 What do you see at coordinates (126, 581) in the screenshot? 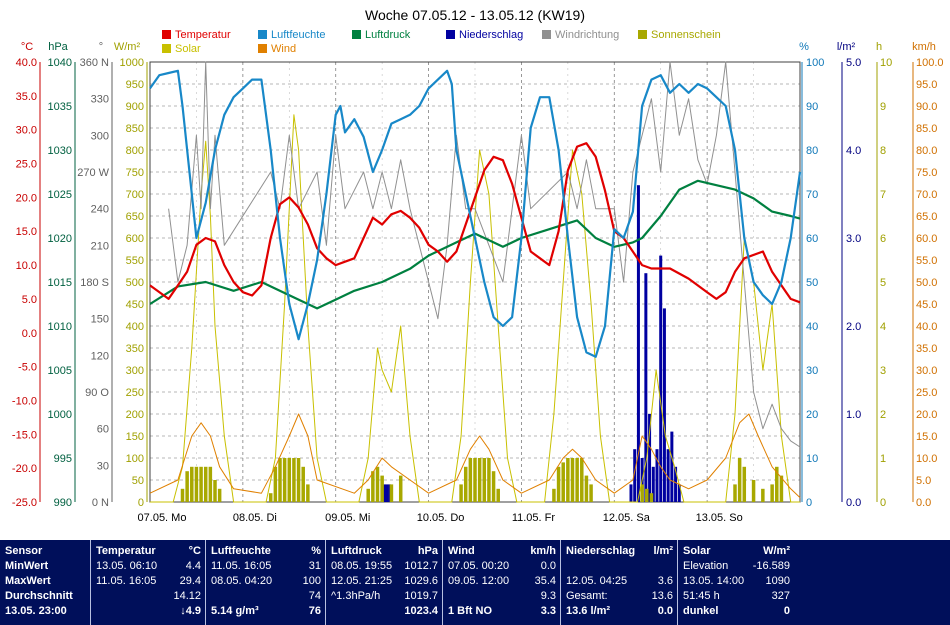
I see `table-cell-label: 11.05. 16:05` at bounding box center [126, 581].